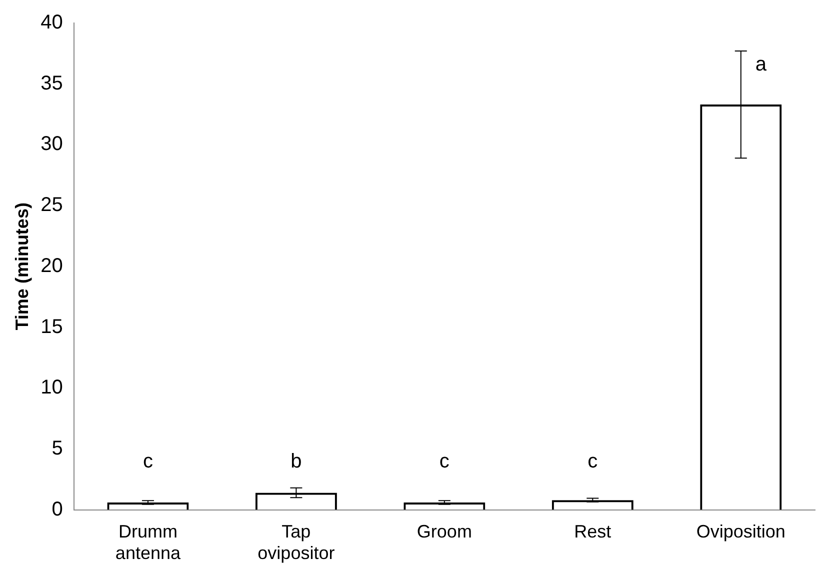 This screenshot has height=585, width=833. I want to click on y-tick-label: 40, so click(51, 23).